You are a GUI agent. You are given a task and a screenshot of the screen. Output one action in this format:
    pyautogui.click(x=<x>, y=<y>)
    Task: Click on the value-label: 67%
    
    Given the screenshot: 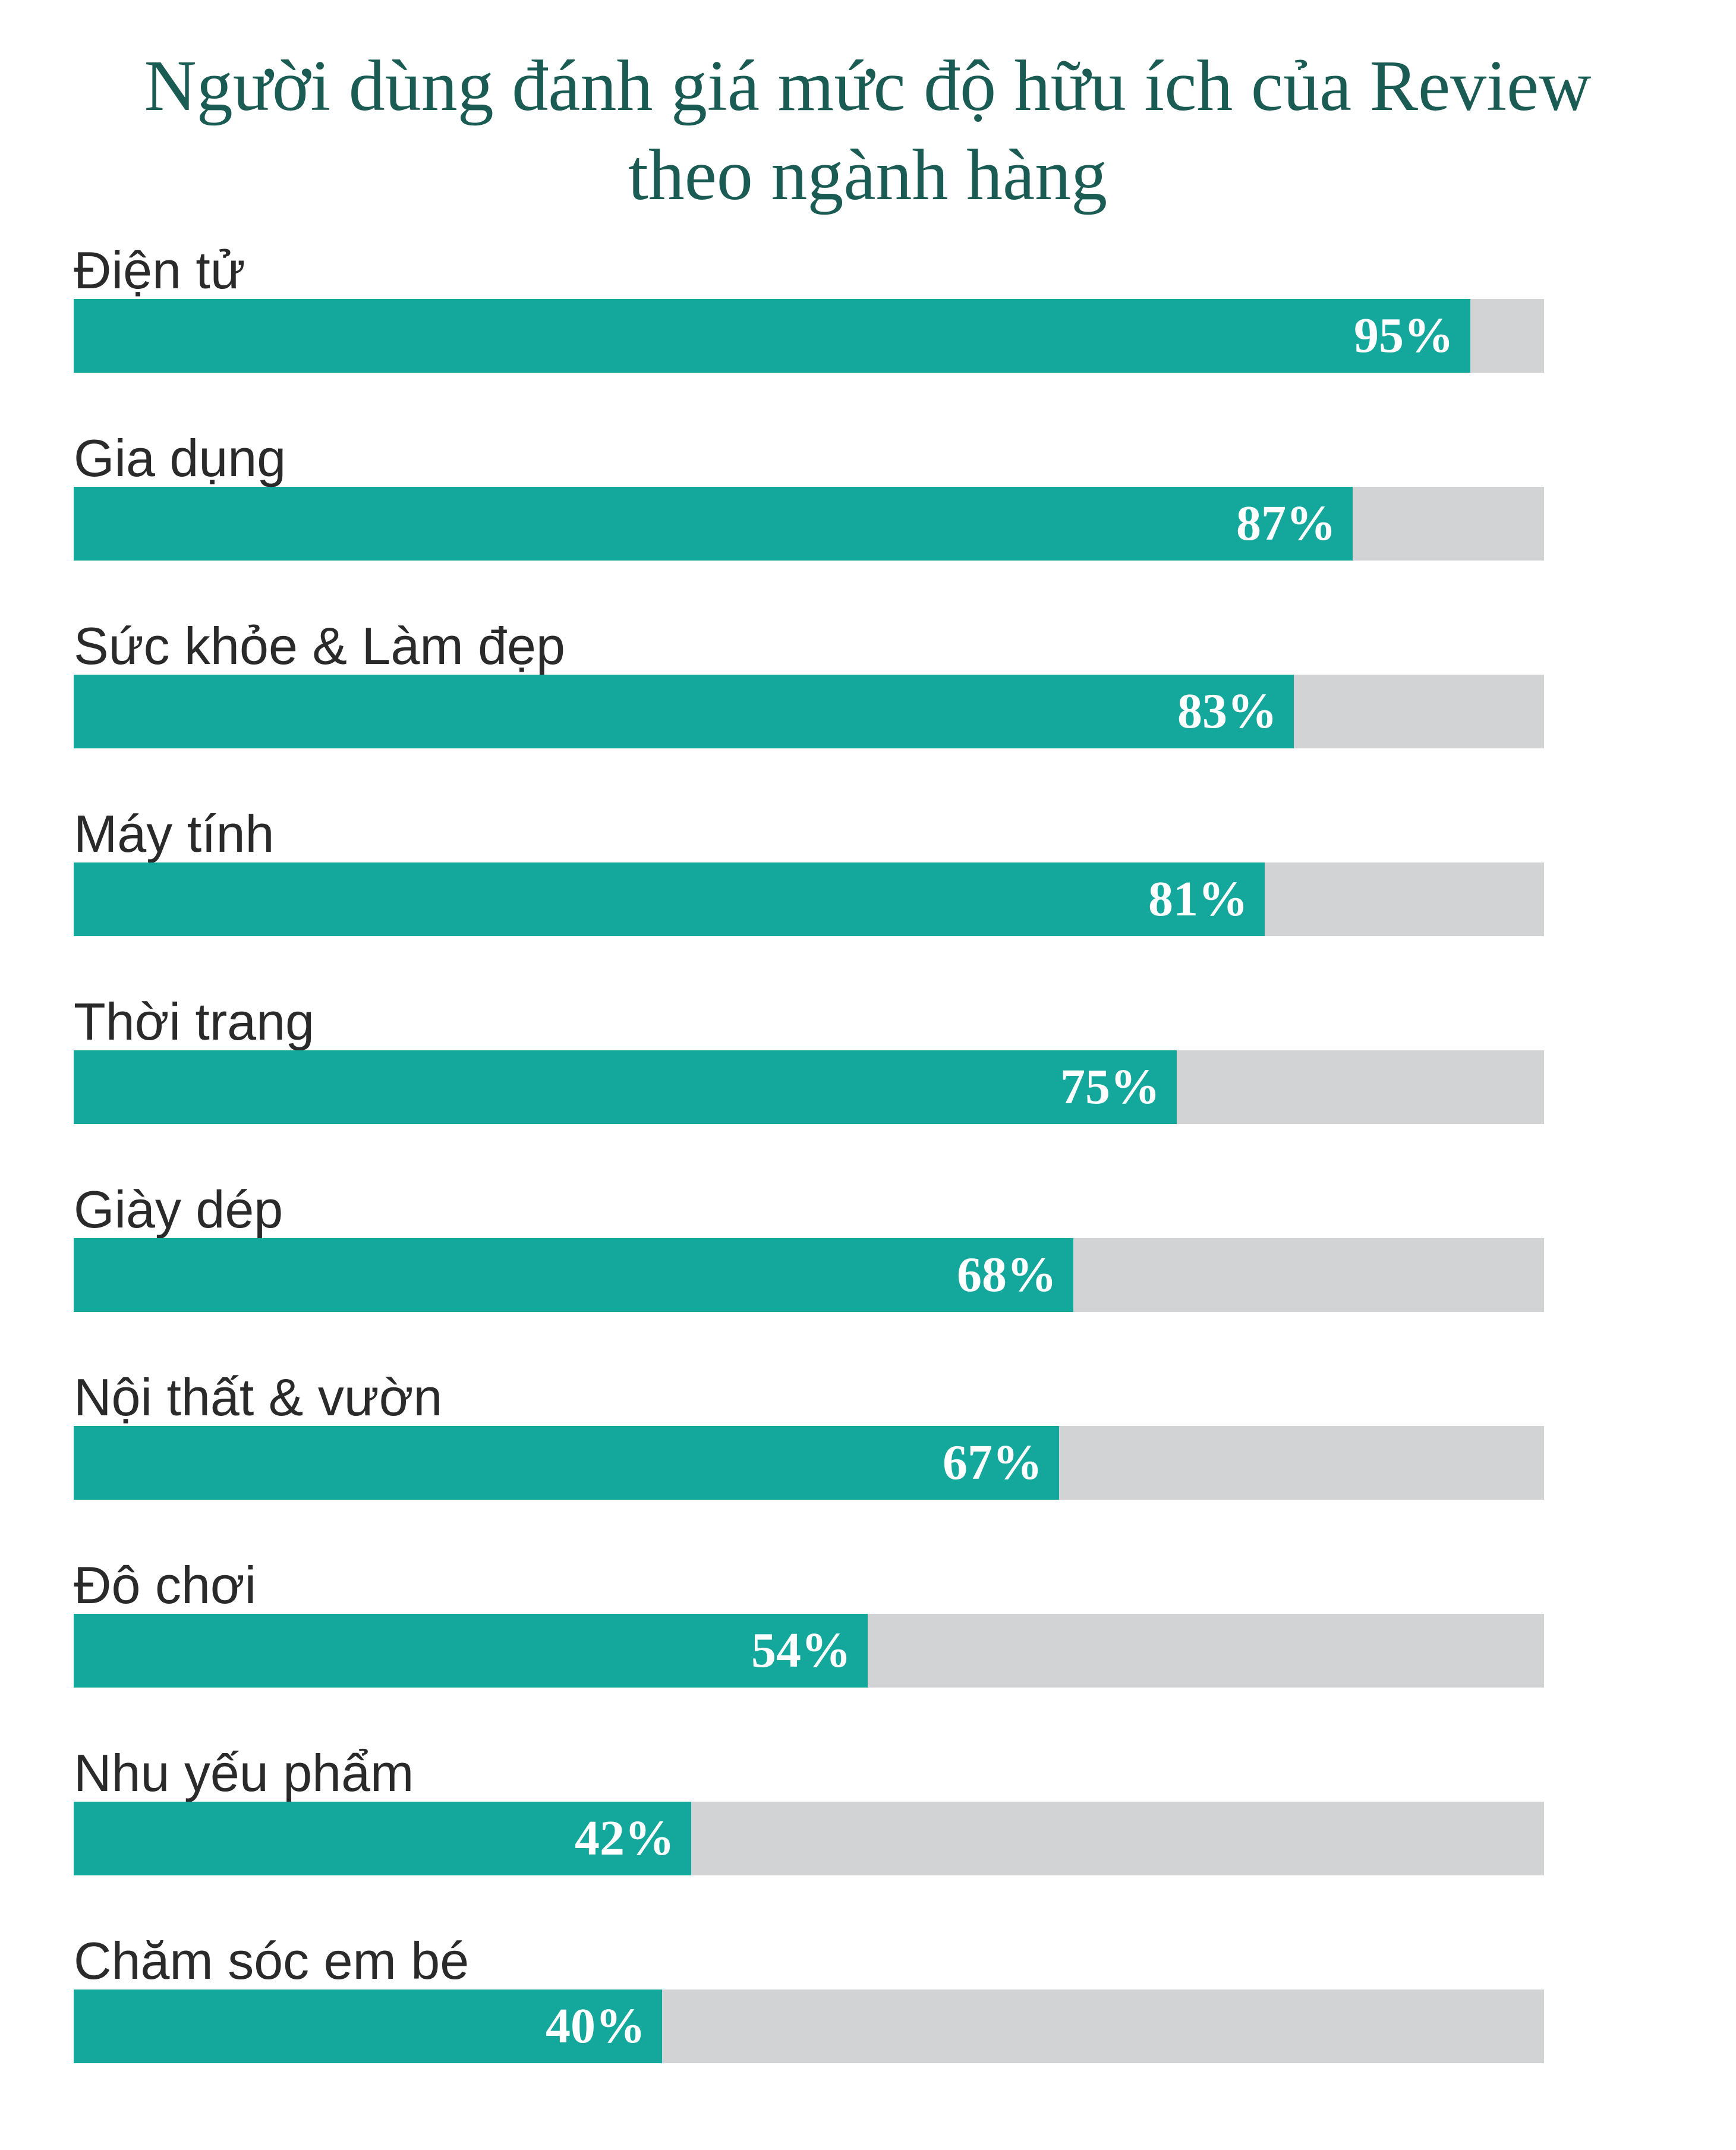 What is the action you would take?
    pyautogui.click(x=992, y=1462)
    